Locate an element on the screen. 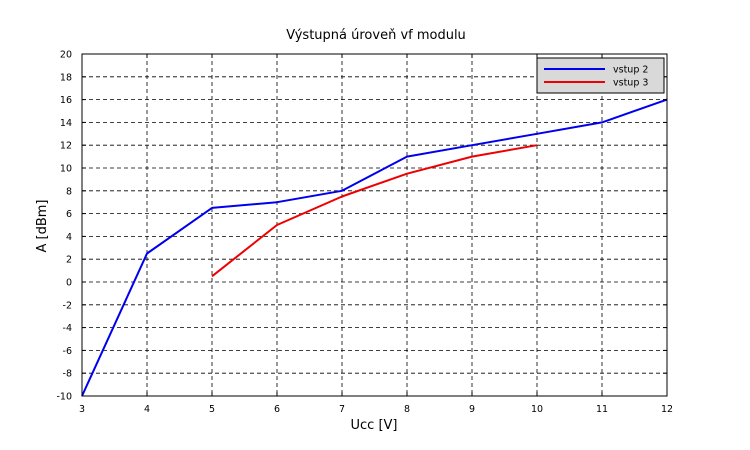 The height and width of the screenshot is (450, 750). x-tick-label: 9 is located at coordinates (472, 409).